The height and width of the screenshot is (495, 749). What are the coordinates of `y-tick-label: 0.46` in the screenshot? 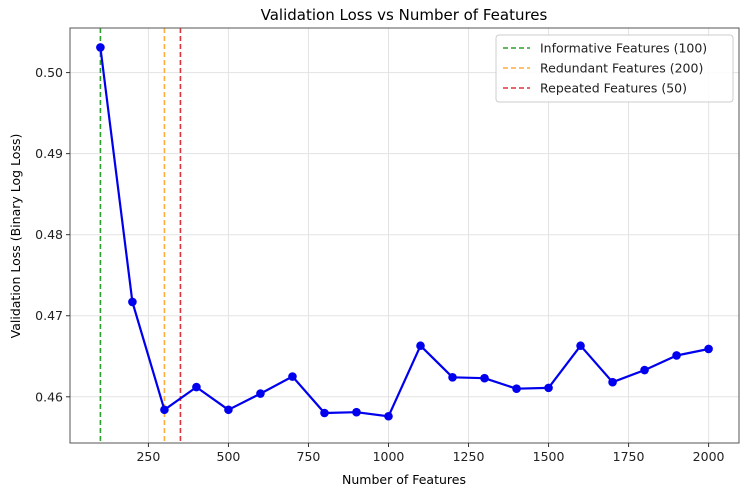 It's located at (49, 396).